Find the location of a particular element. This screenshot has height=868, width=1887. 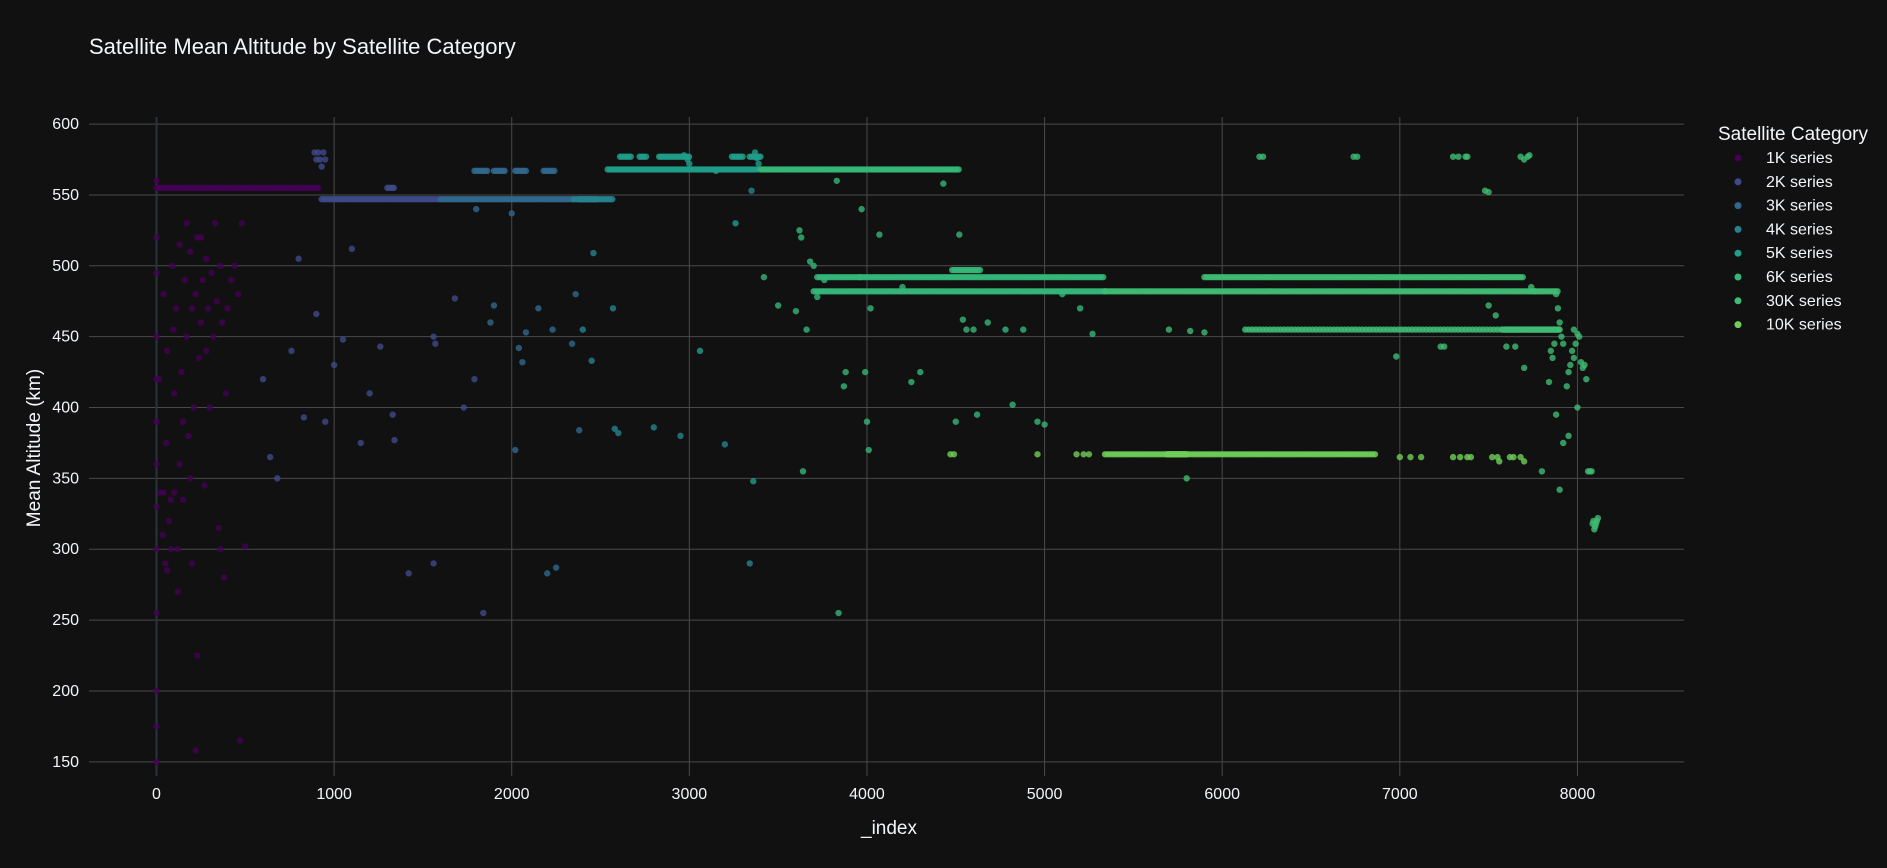

y-tick-label: 550 is located at coordinates (65, 195).